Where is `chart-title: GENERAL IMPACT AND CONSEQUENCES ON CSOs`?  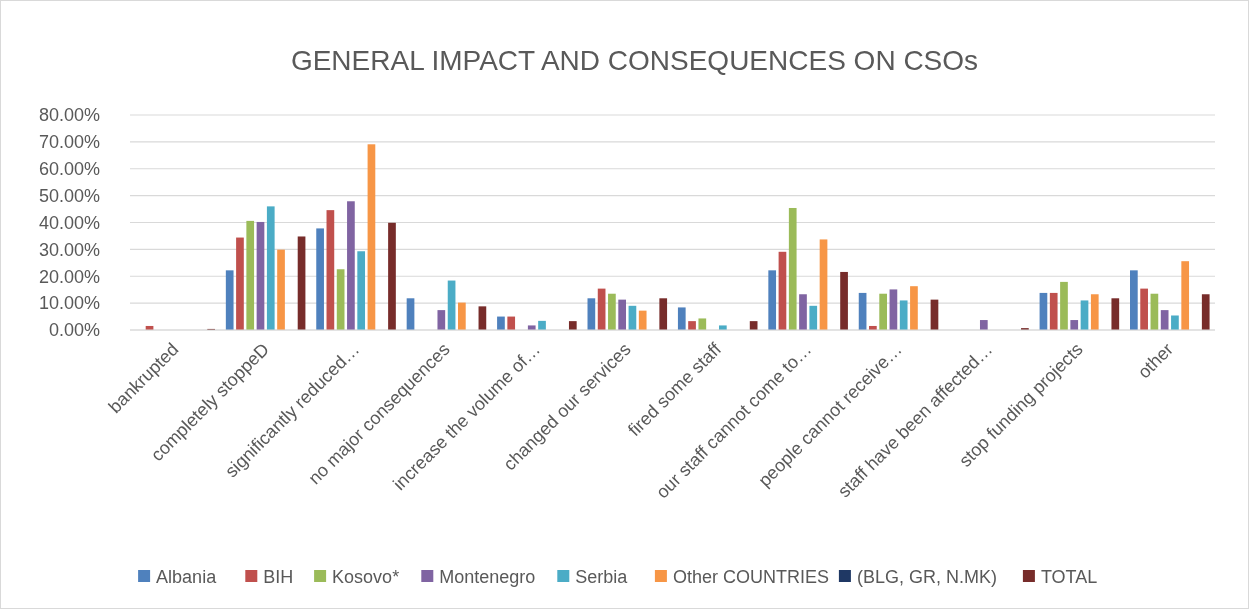
chart-title: GENERAL IMPACT AND CONSEQUENCES ON CSOs is located at coordinates (634, 60).